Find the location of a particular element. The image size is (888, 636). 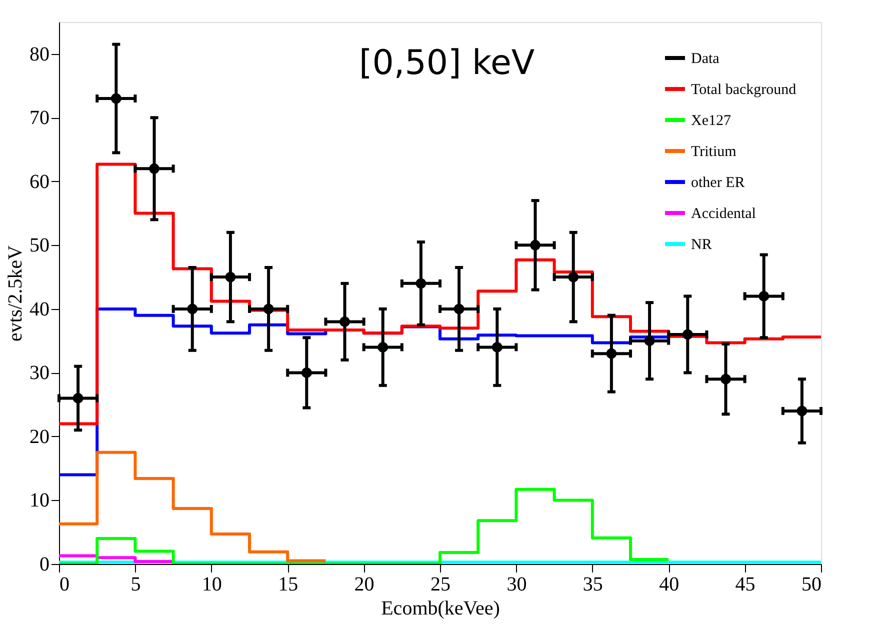

legend-label: other ER is located at coordinates (718, 183).